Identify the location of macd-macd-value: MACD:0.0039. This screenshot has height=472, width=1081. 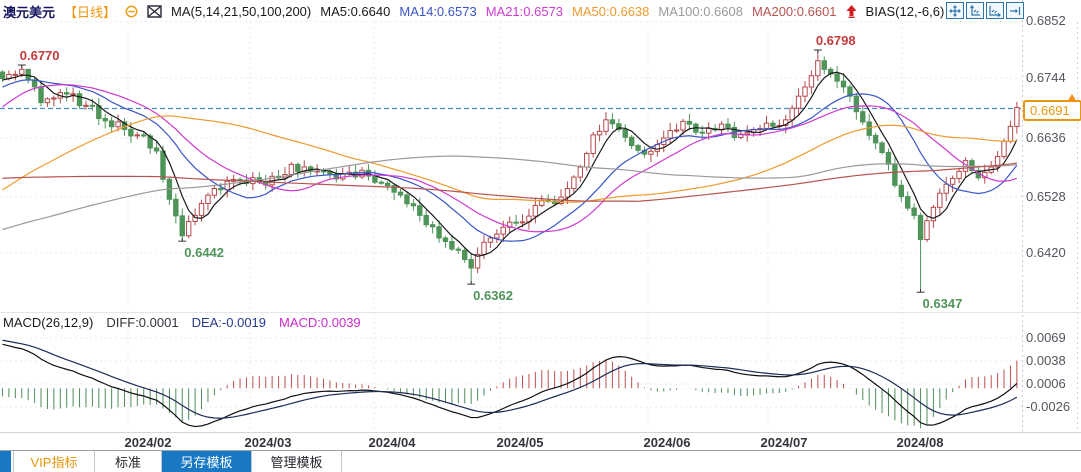
(320, 322).